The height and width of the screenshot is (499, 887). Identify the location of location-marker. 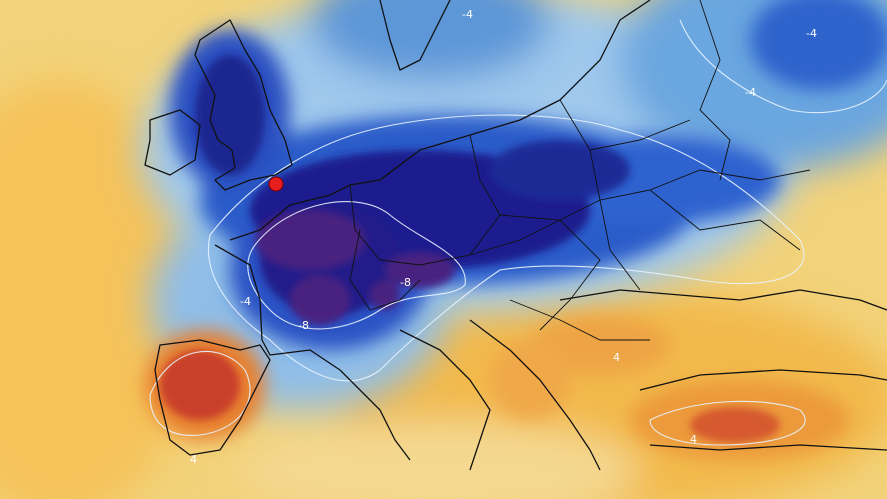
(276, 184).